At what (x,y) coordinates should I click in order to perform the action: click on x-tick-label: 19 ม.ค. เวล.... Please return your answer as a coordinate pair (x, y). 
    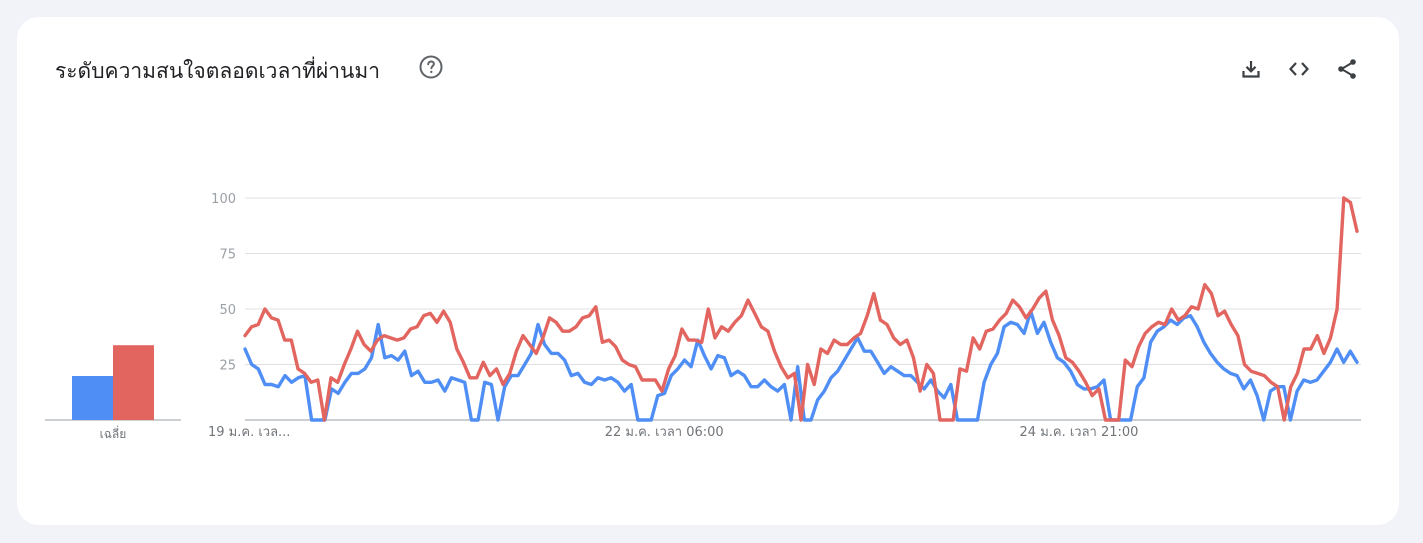
    Looking at the image, I should click on (249, 432).